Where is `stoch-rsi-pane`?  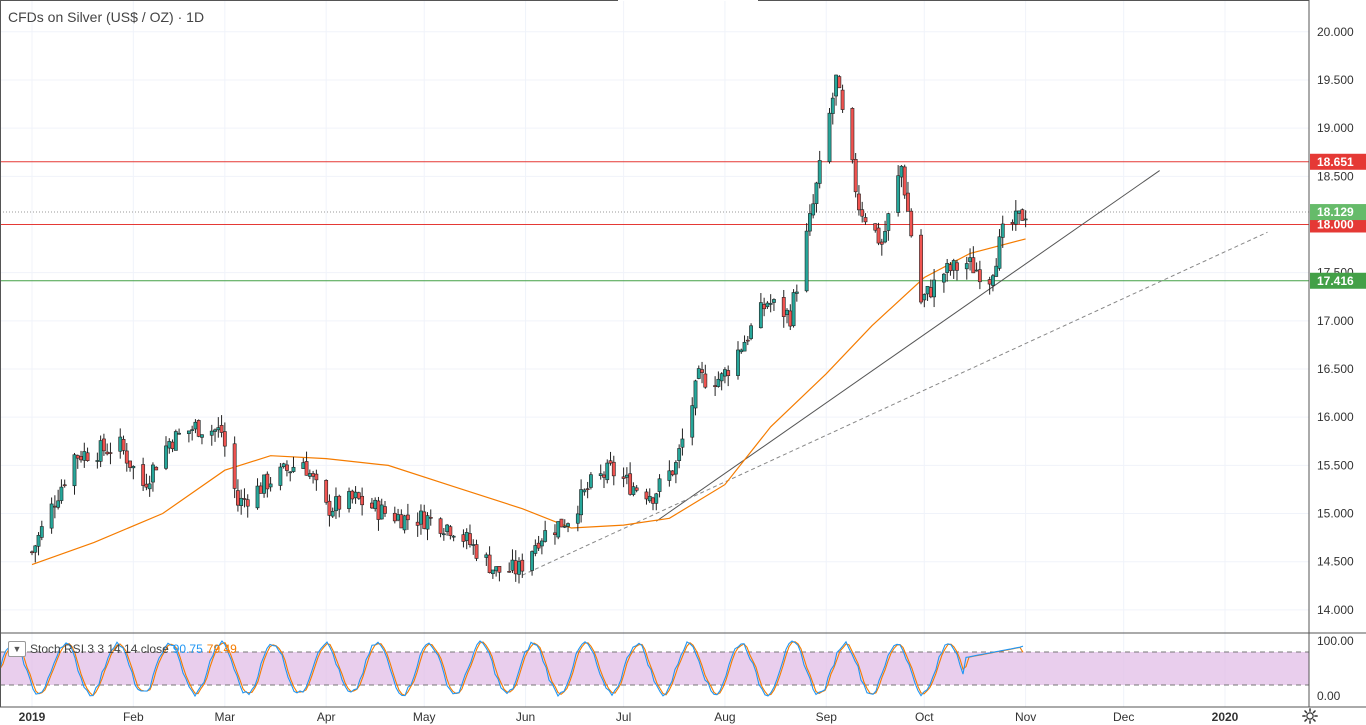 stoch-rsi-pane is located at coordinates (654, 669).